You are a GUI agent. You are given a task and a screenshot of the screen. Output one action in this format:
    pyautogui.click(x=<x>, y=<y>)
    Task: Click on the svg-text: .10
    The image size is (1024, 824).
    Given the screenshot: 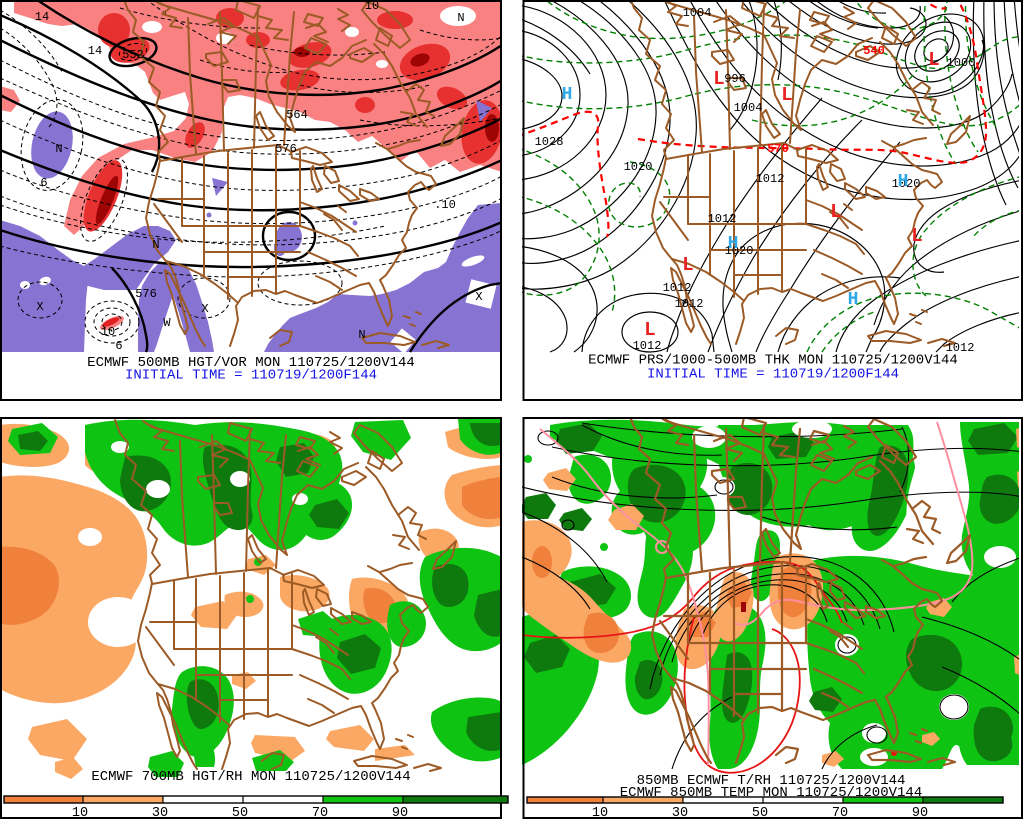 What is the action you would take?
    pyautogui.click(x=445, y=205)
    